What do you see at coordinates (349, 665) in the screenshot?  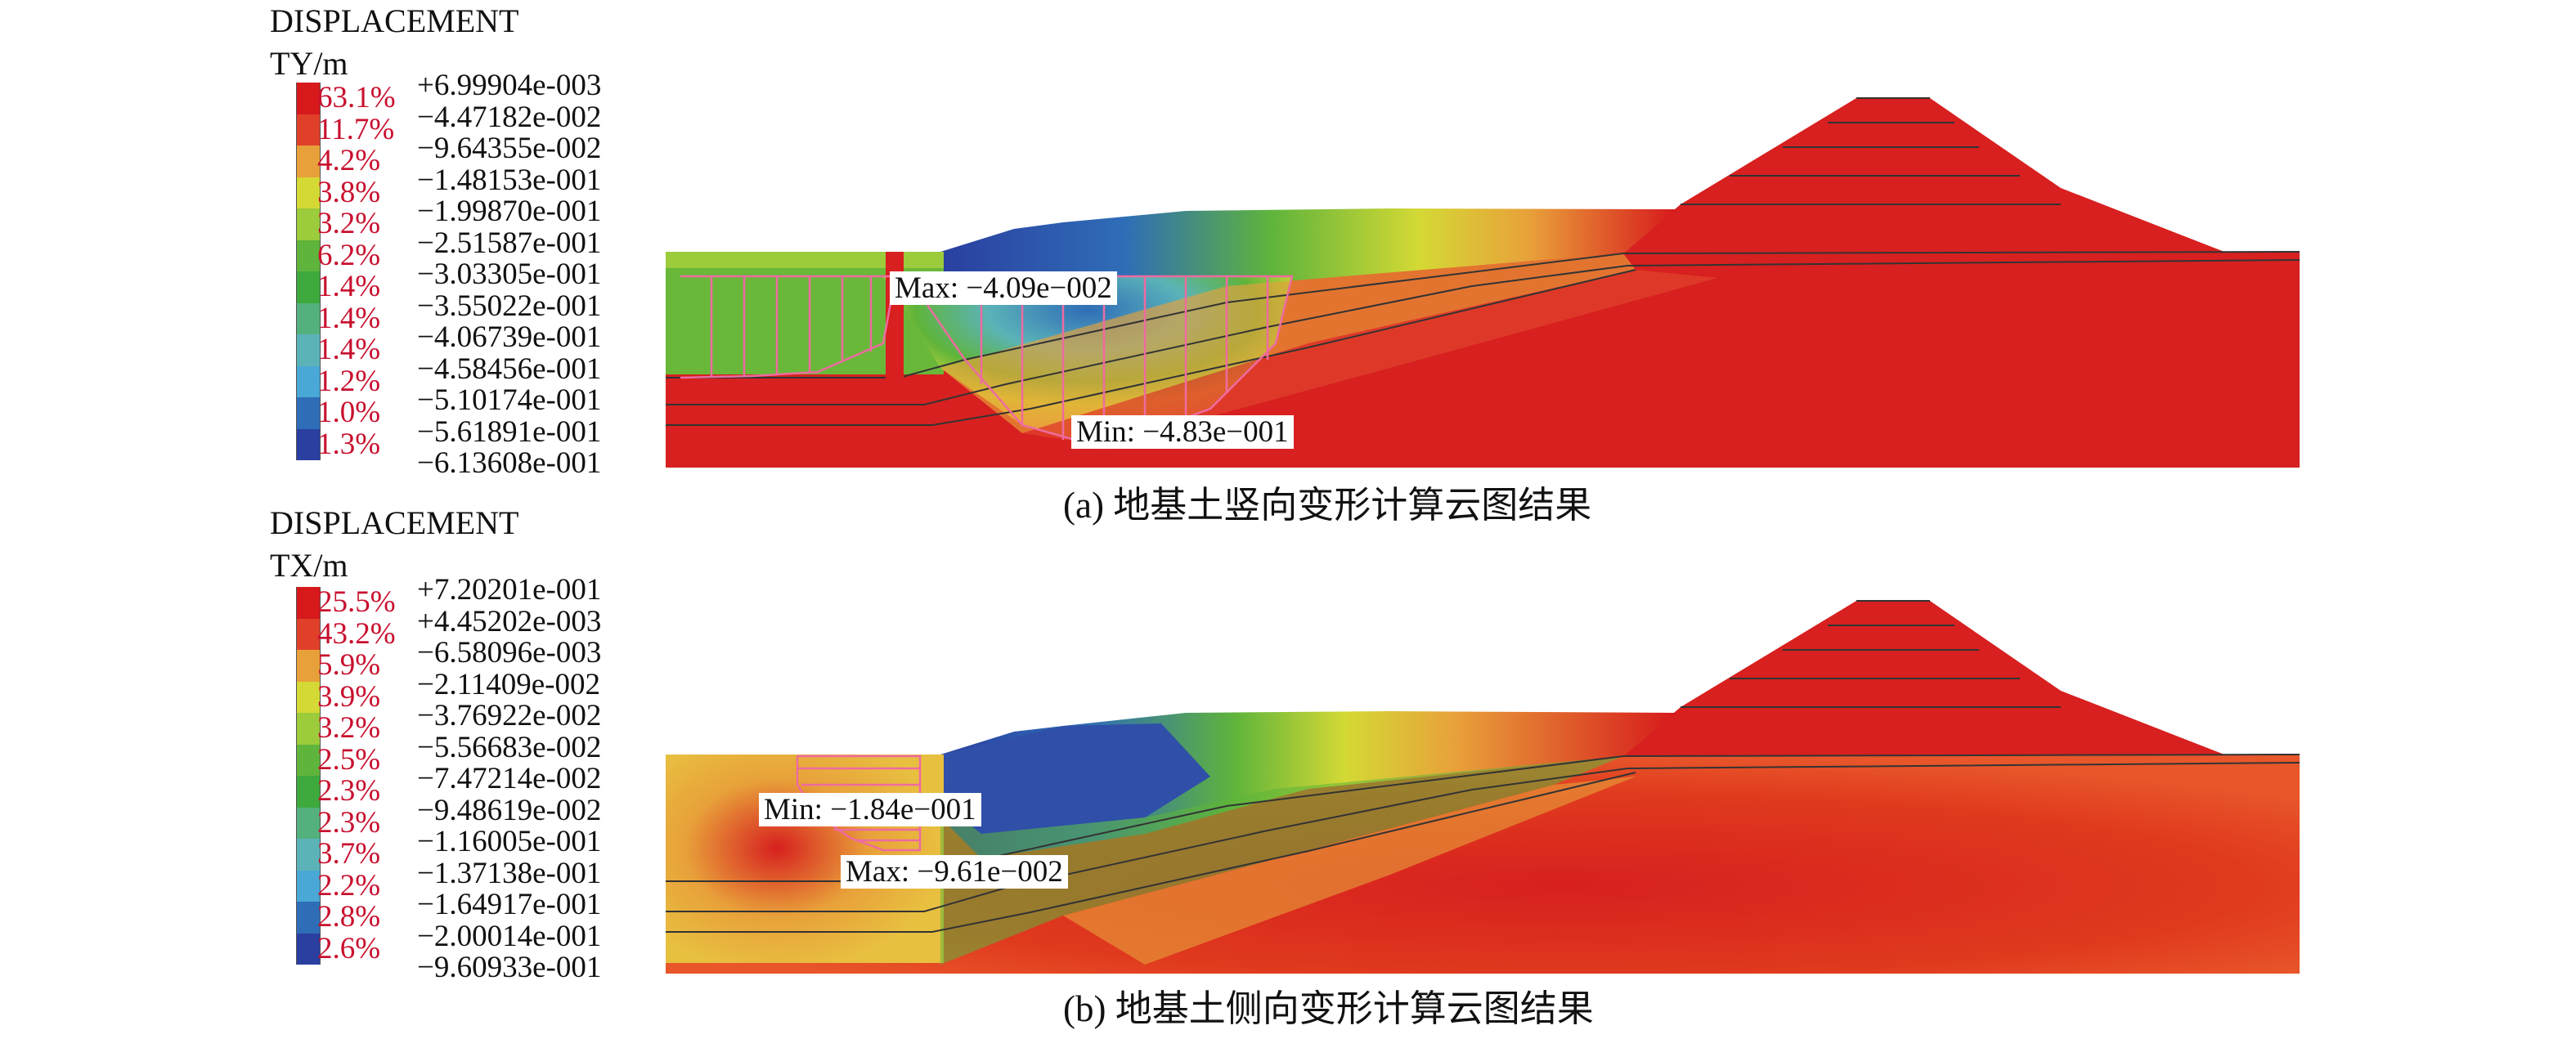 I see `legend-percent: 5.9%` at bounding box center [349, 665].